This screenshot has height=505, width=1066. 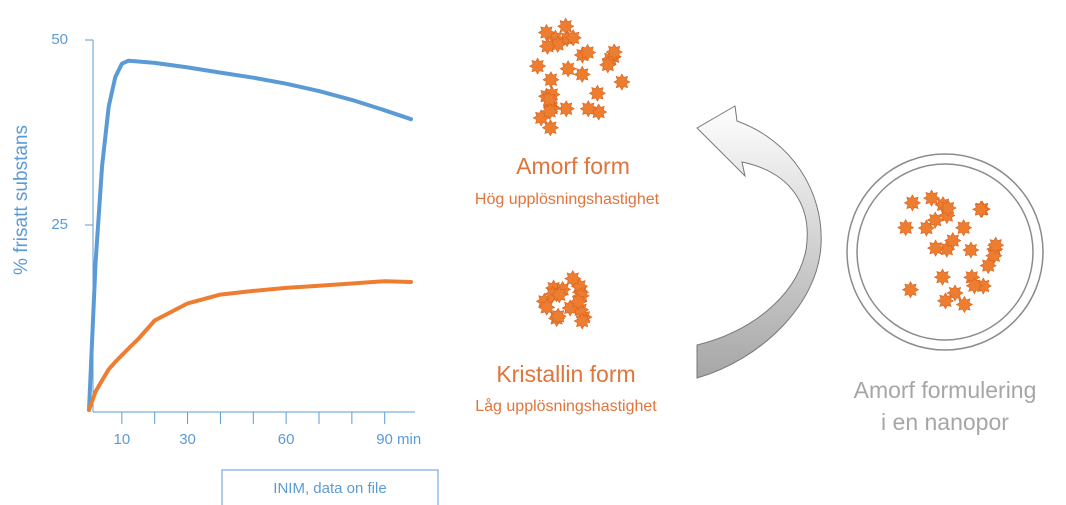 I want to click on y-axis-label: % frisatt substans, so click(x=21, y=200).